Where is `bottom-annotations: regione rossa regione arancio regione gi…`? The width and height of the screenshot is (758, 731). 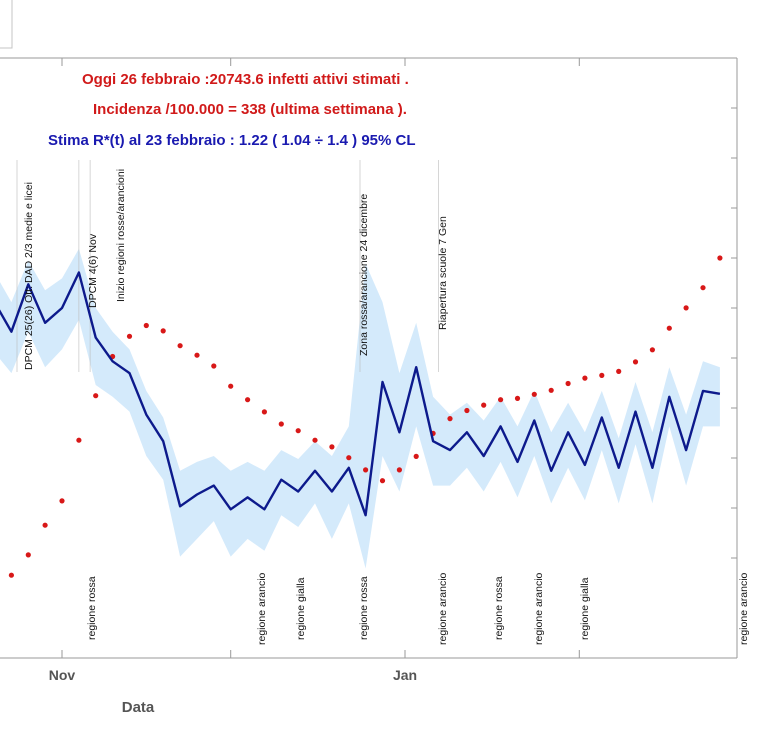 bottom-annotations: regione rossa regione arancio regione gi… is located at coordinates (418, 608).